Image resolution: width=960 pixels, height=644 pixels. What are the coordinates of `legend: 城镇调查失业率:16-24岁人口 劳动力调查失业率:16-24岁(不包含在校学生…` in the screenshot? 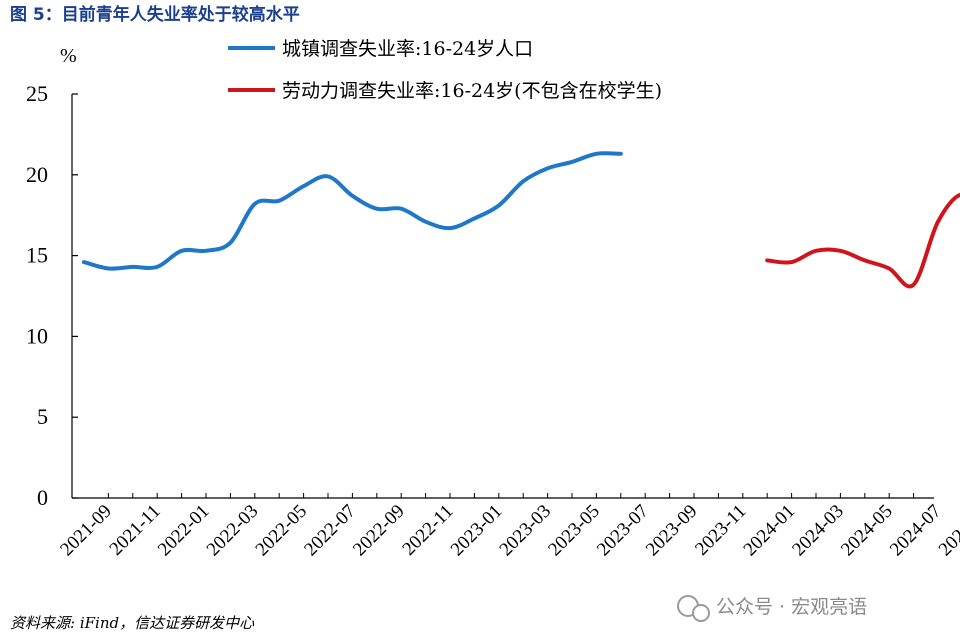 It's located at (445, 70).